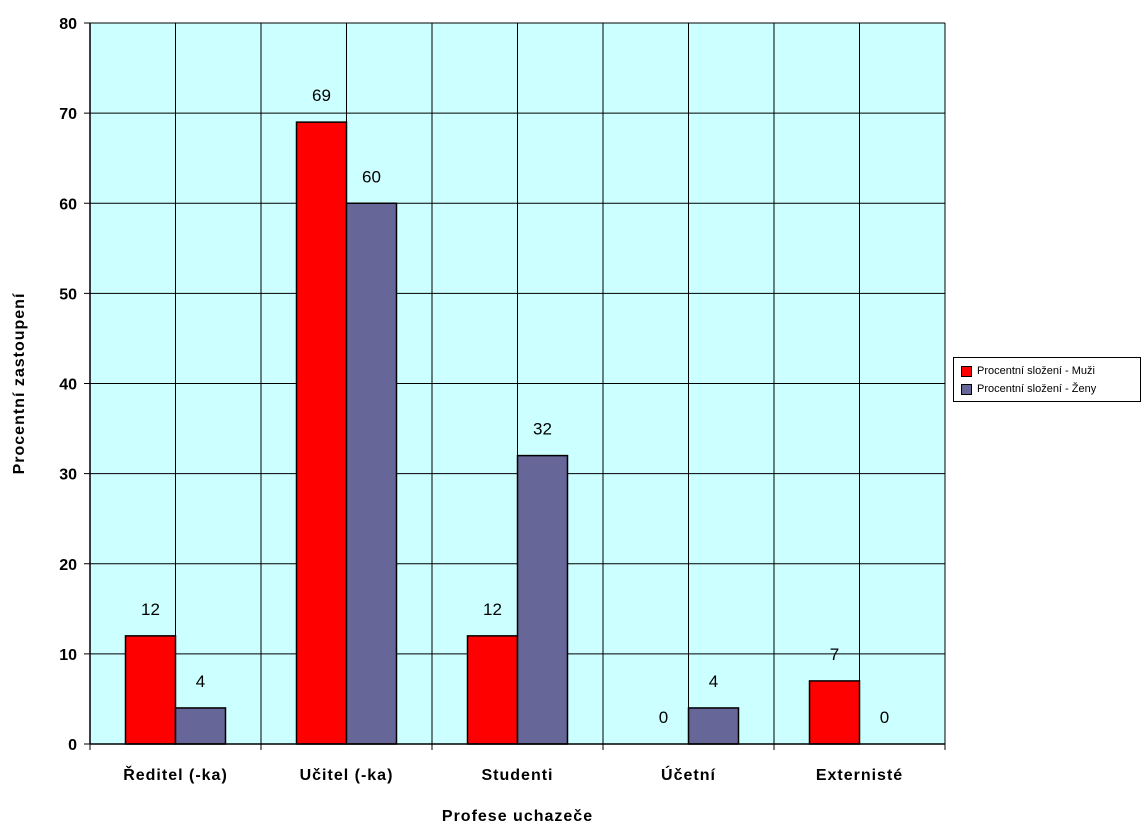 The width and height of the screenshot is (1145, 830). I want to click on data-label-series0-cat2: 12, so click(492, 609).